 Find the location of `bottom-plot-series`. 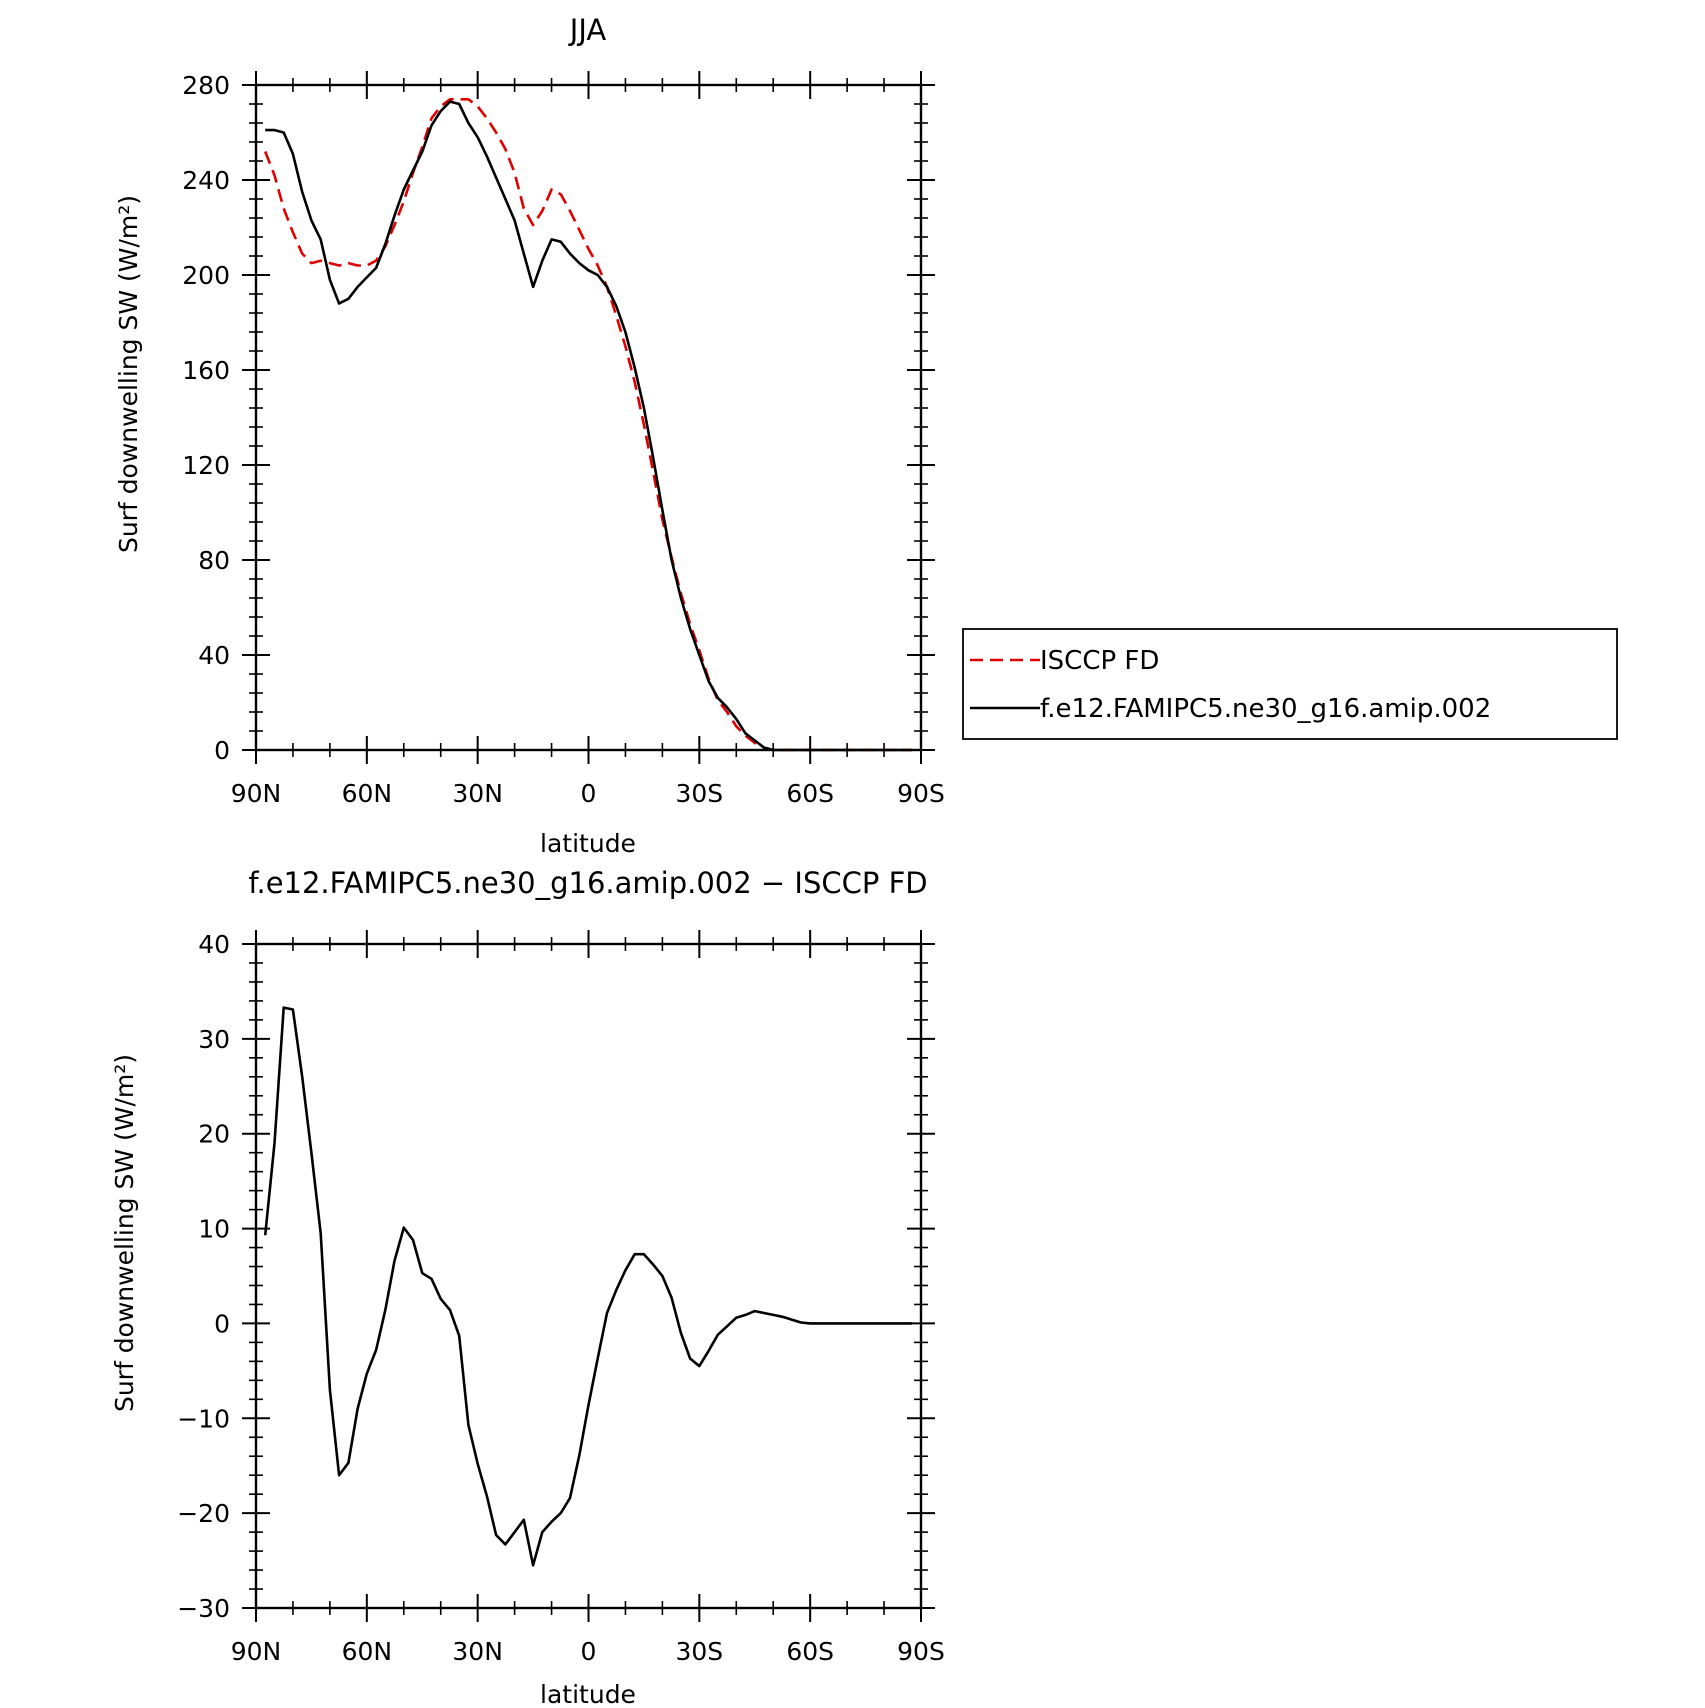

bottom-plot-series is located at coordinates (587, 1286).